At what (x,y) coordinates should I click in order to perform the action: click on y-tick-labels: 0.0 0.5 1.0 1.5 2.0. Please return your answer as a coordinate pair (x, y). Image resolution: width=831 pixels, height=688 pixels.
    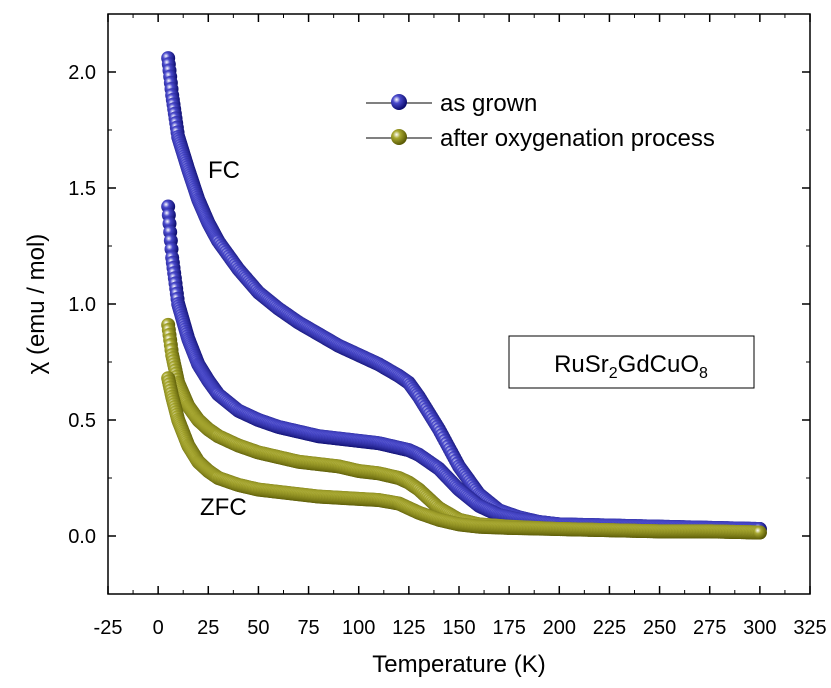
    Looking at the image, I should click on (82, 305).